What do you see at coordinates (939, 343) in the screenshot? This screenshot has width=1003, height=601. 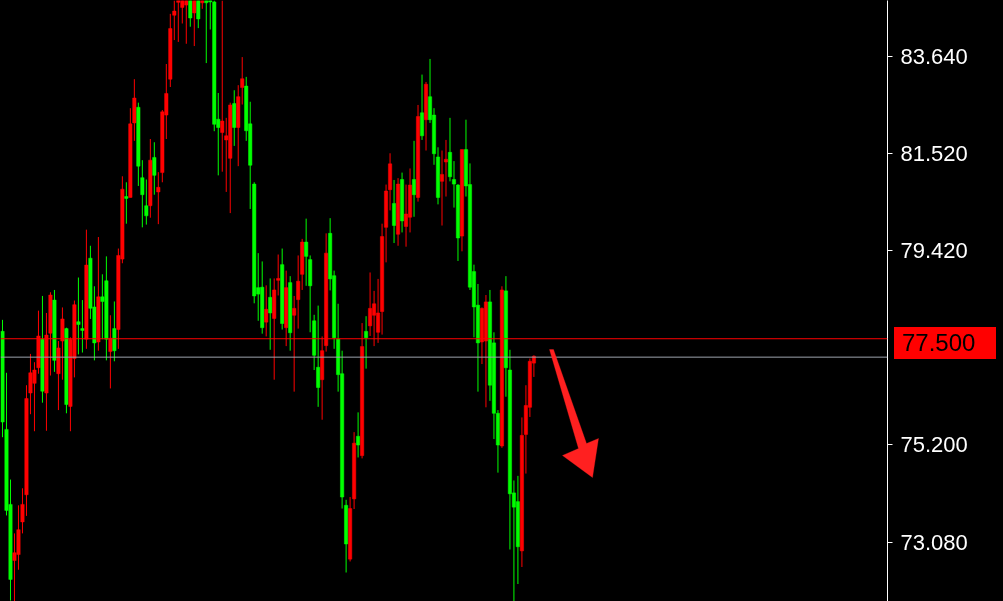 I see `ref-line-label: 77.500` at bounding box center [939, 343].